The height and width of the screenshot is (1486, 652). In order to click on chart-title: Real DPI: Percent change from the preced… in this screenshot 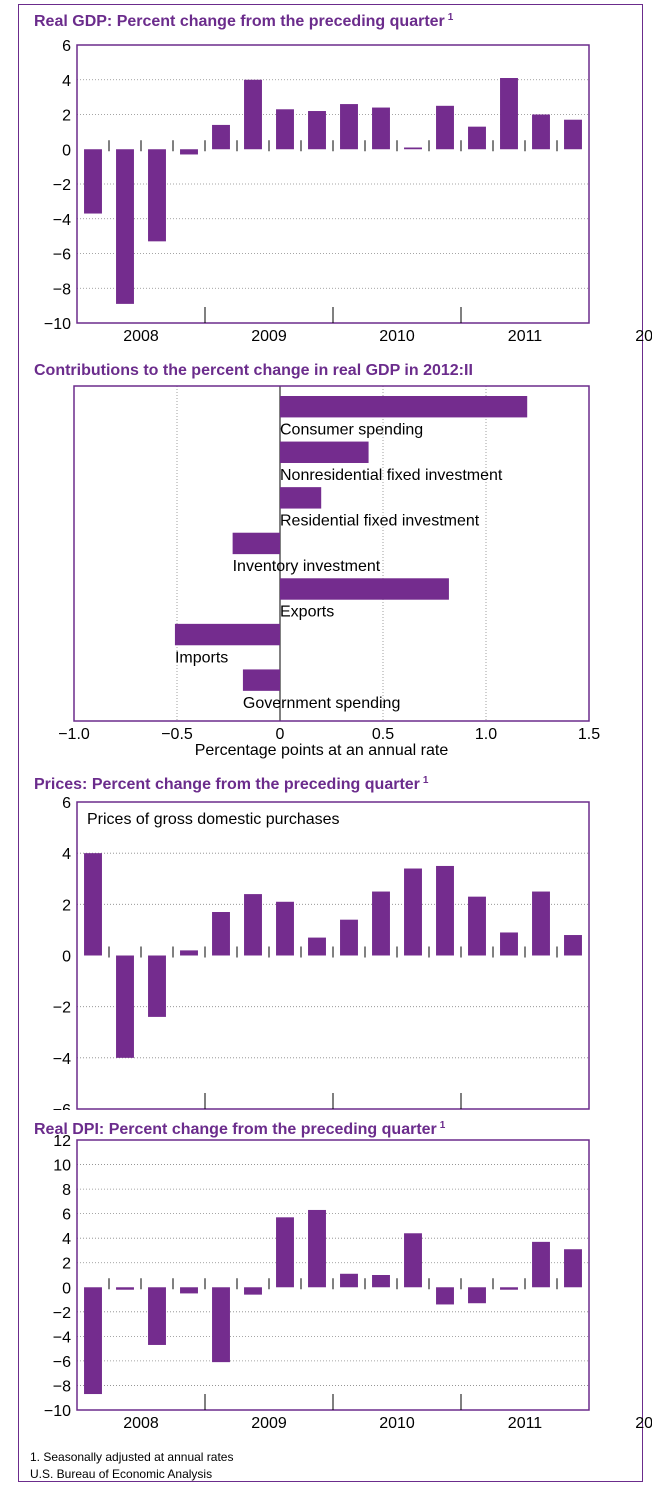, I will do `click(240, 1129)`.